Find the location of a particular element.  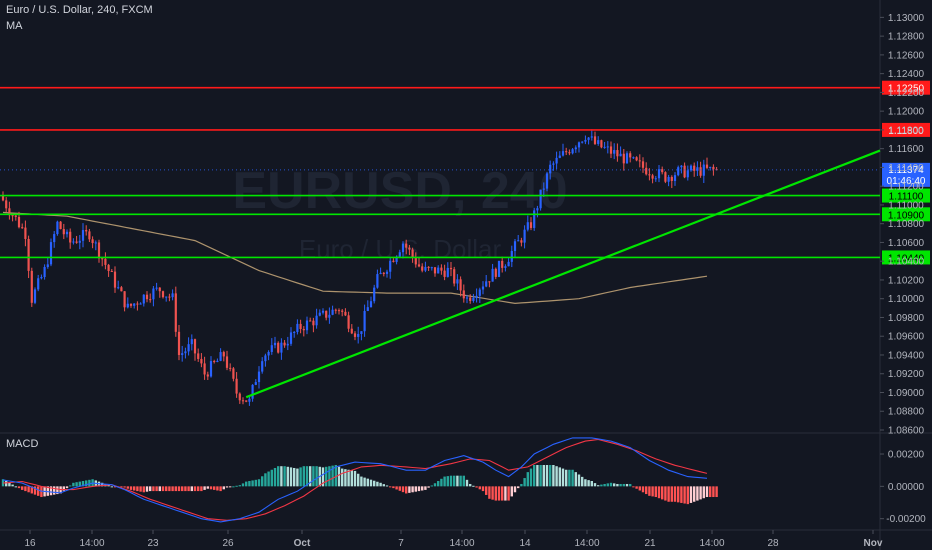

support-line-label-bg is located at coordinates (906, 214).